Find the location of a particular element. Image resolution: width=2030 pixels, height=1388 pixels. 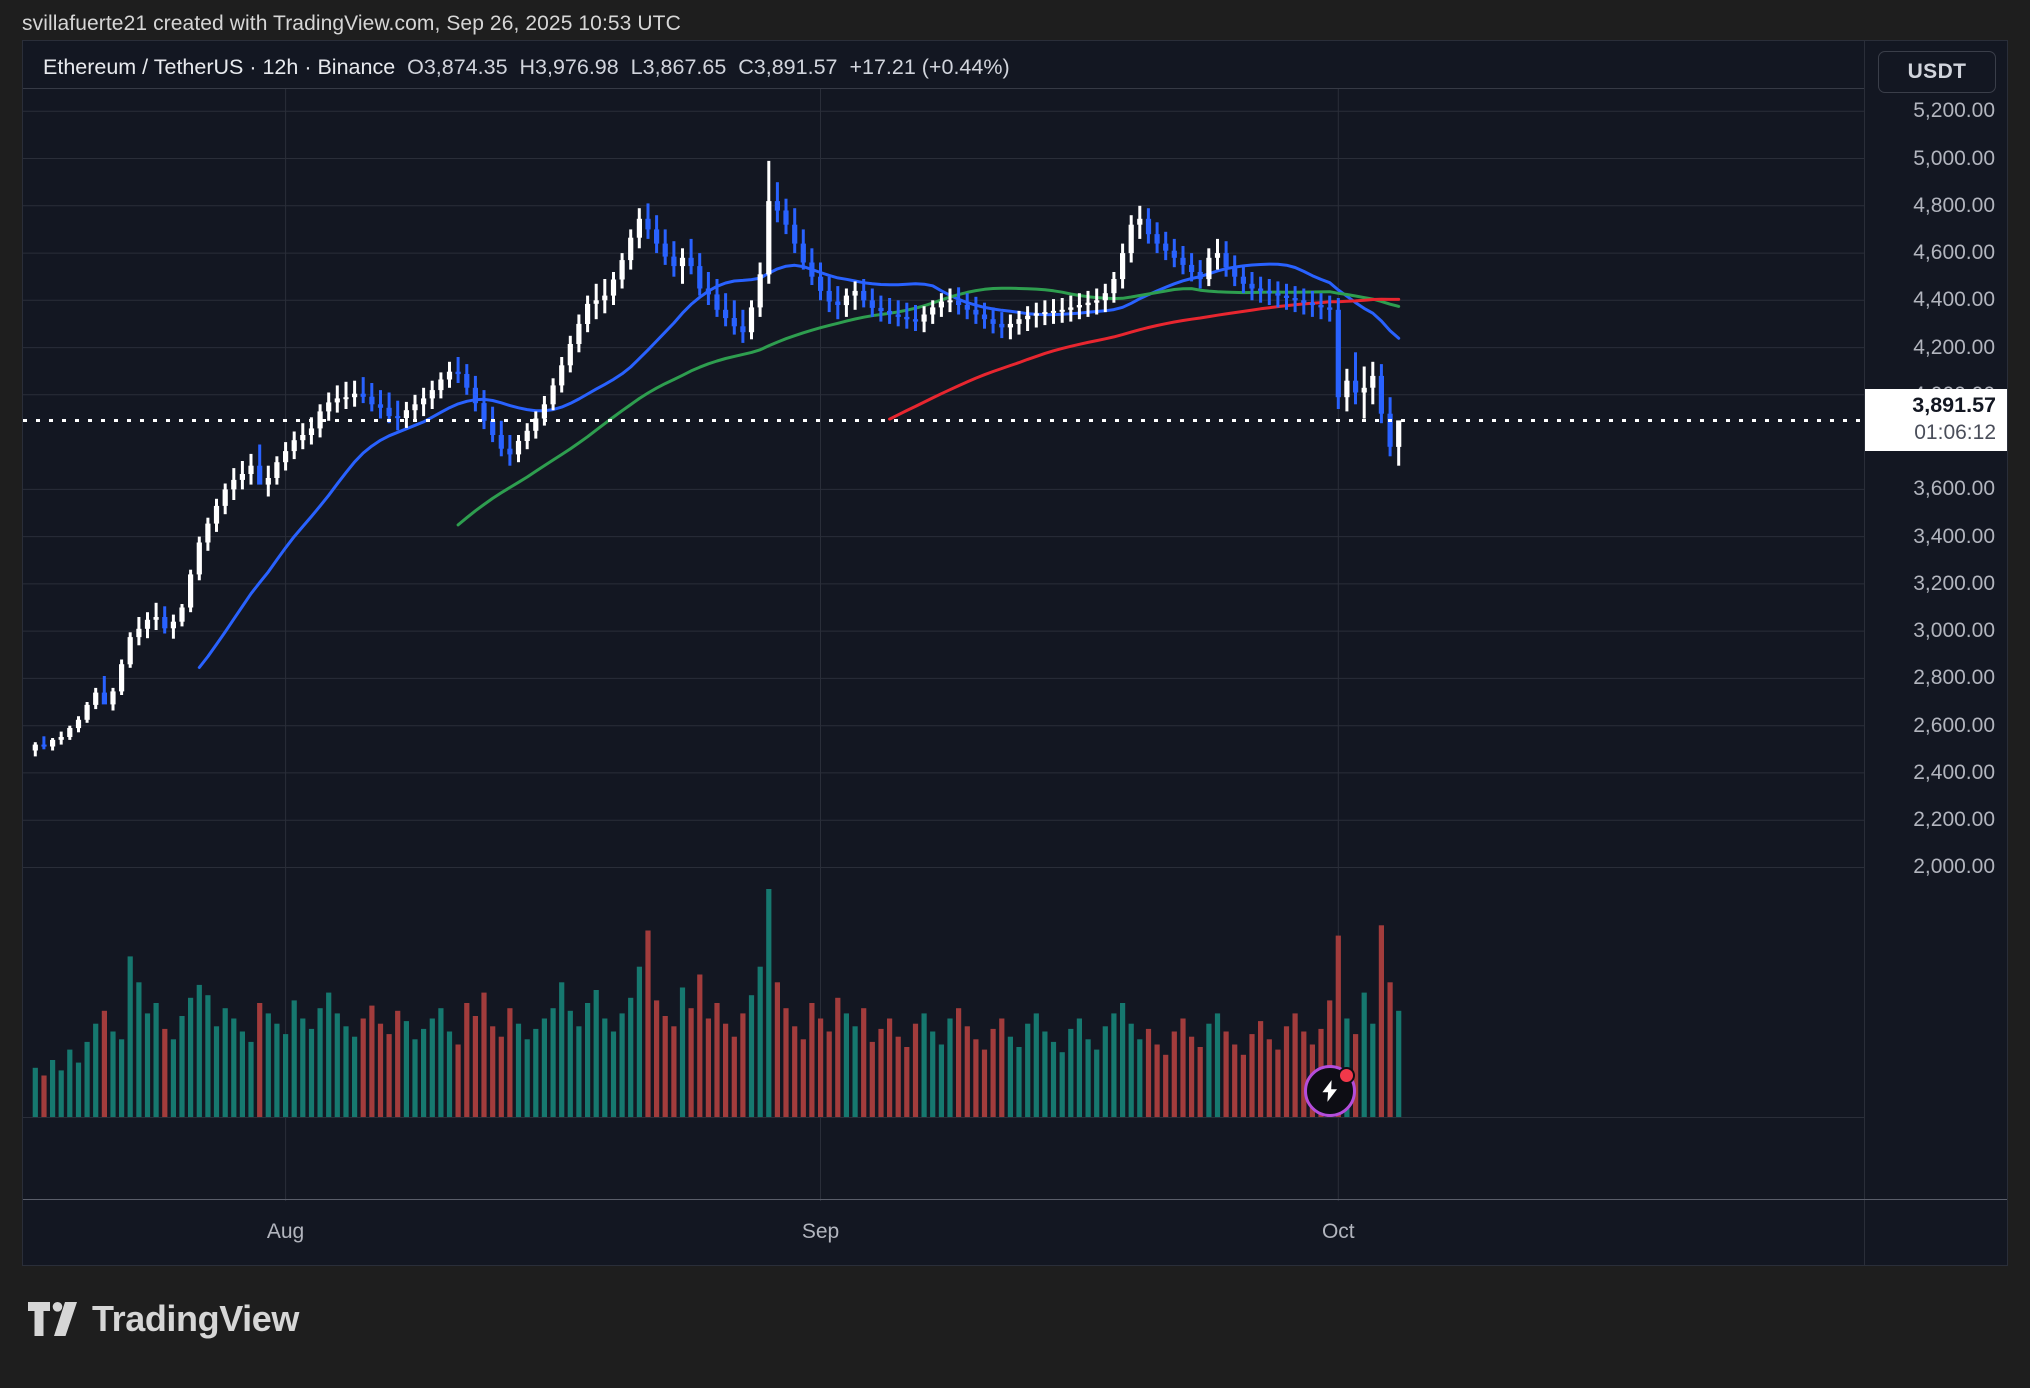

current-price-badge: 3,891.57 01:06:12 is located at coordinates (1936, 420).